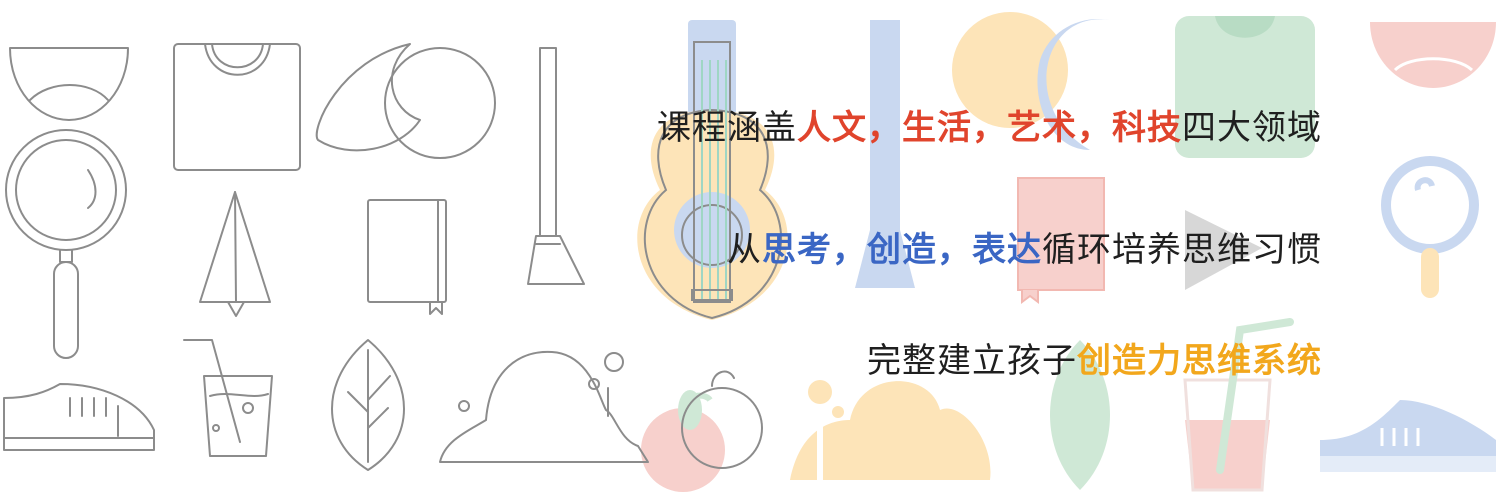 The height and width of the screenshot is (500, 1500). What do you see at coordinates (712, 170) in the screenshot?
I see `pastel-guitar-icon` at bounding box center [712, 170].